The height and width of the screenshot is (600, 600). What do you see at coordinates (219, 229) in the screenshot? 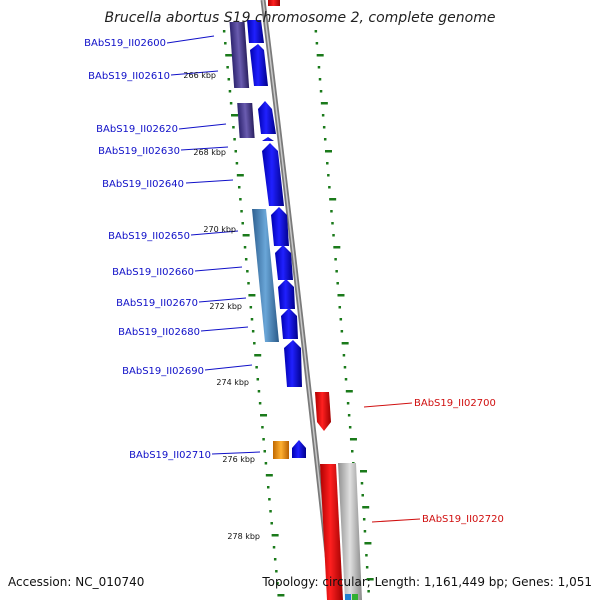
I see `kbp-tick-270: 270 kbp` at bounding box center [219, 229].